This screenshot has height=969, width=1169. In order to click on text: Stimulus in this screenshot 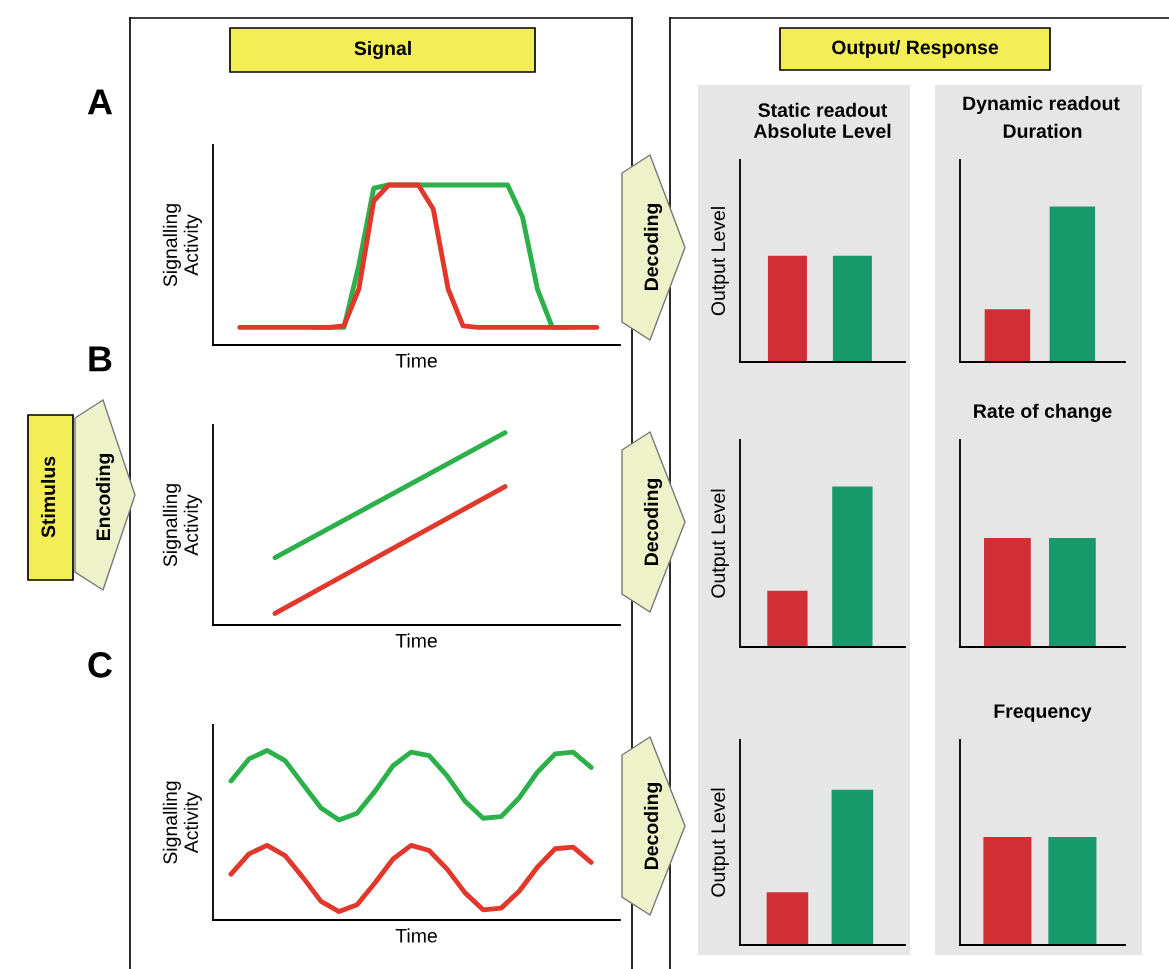, I will do `click(48, 497)`.